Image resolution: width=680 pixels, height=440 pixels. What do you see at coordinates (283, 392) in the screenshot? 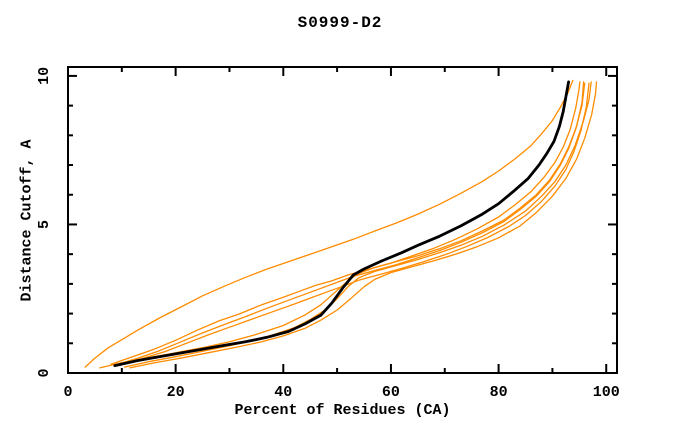
I see `x-tick-label: 40` at bounding box center [283, 392].